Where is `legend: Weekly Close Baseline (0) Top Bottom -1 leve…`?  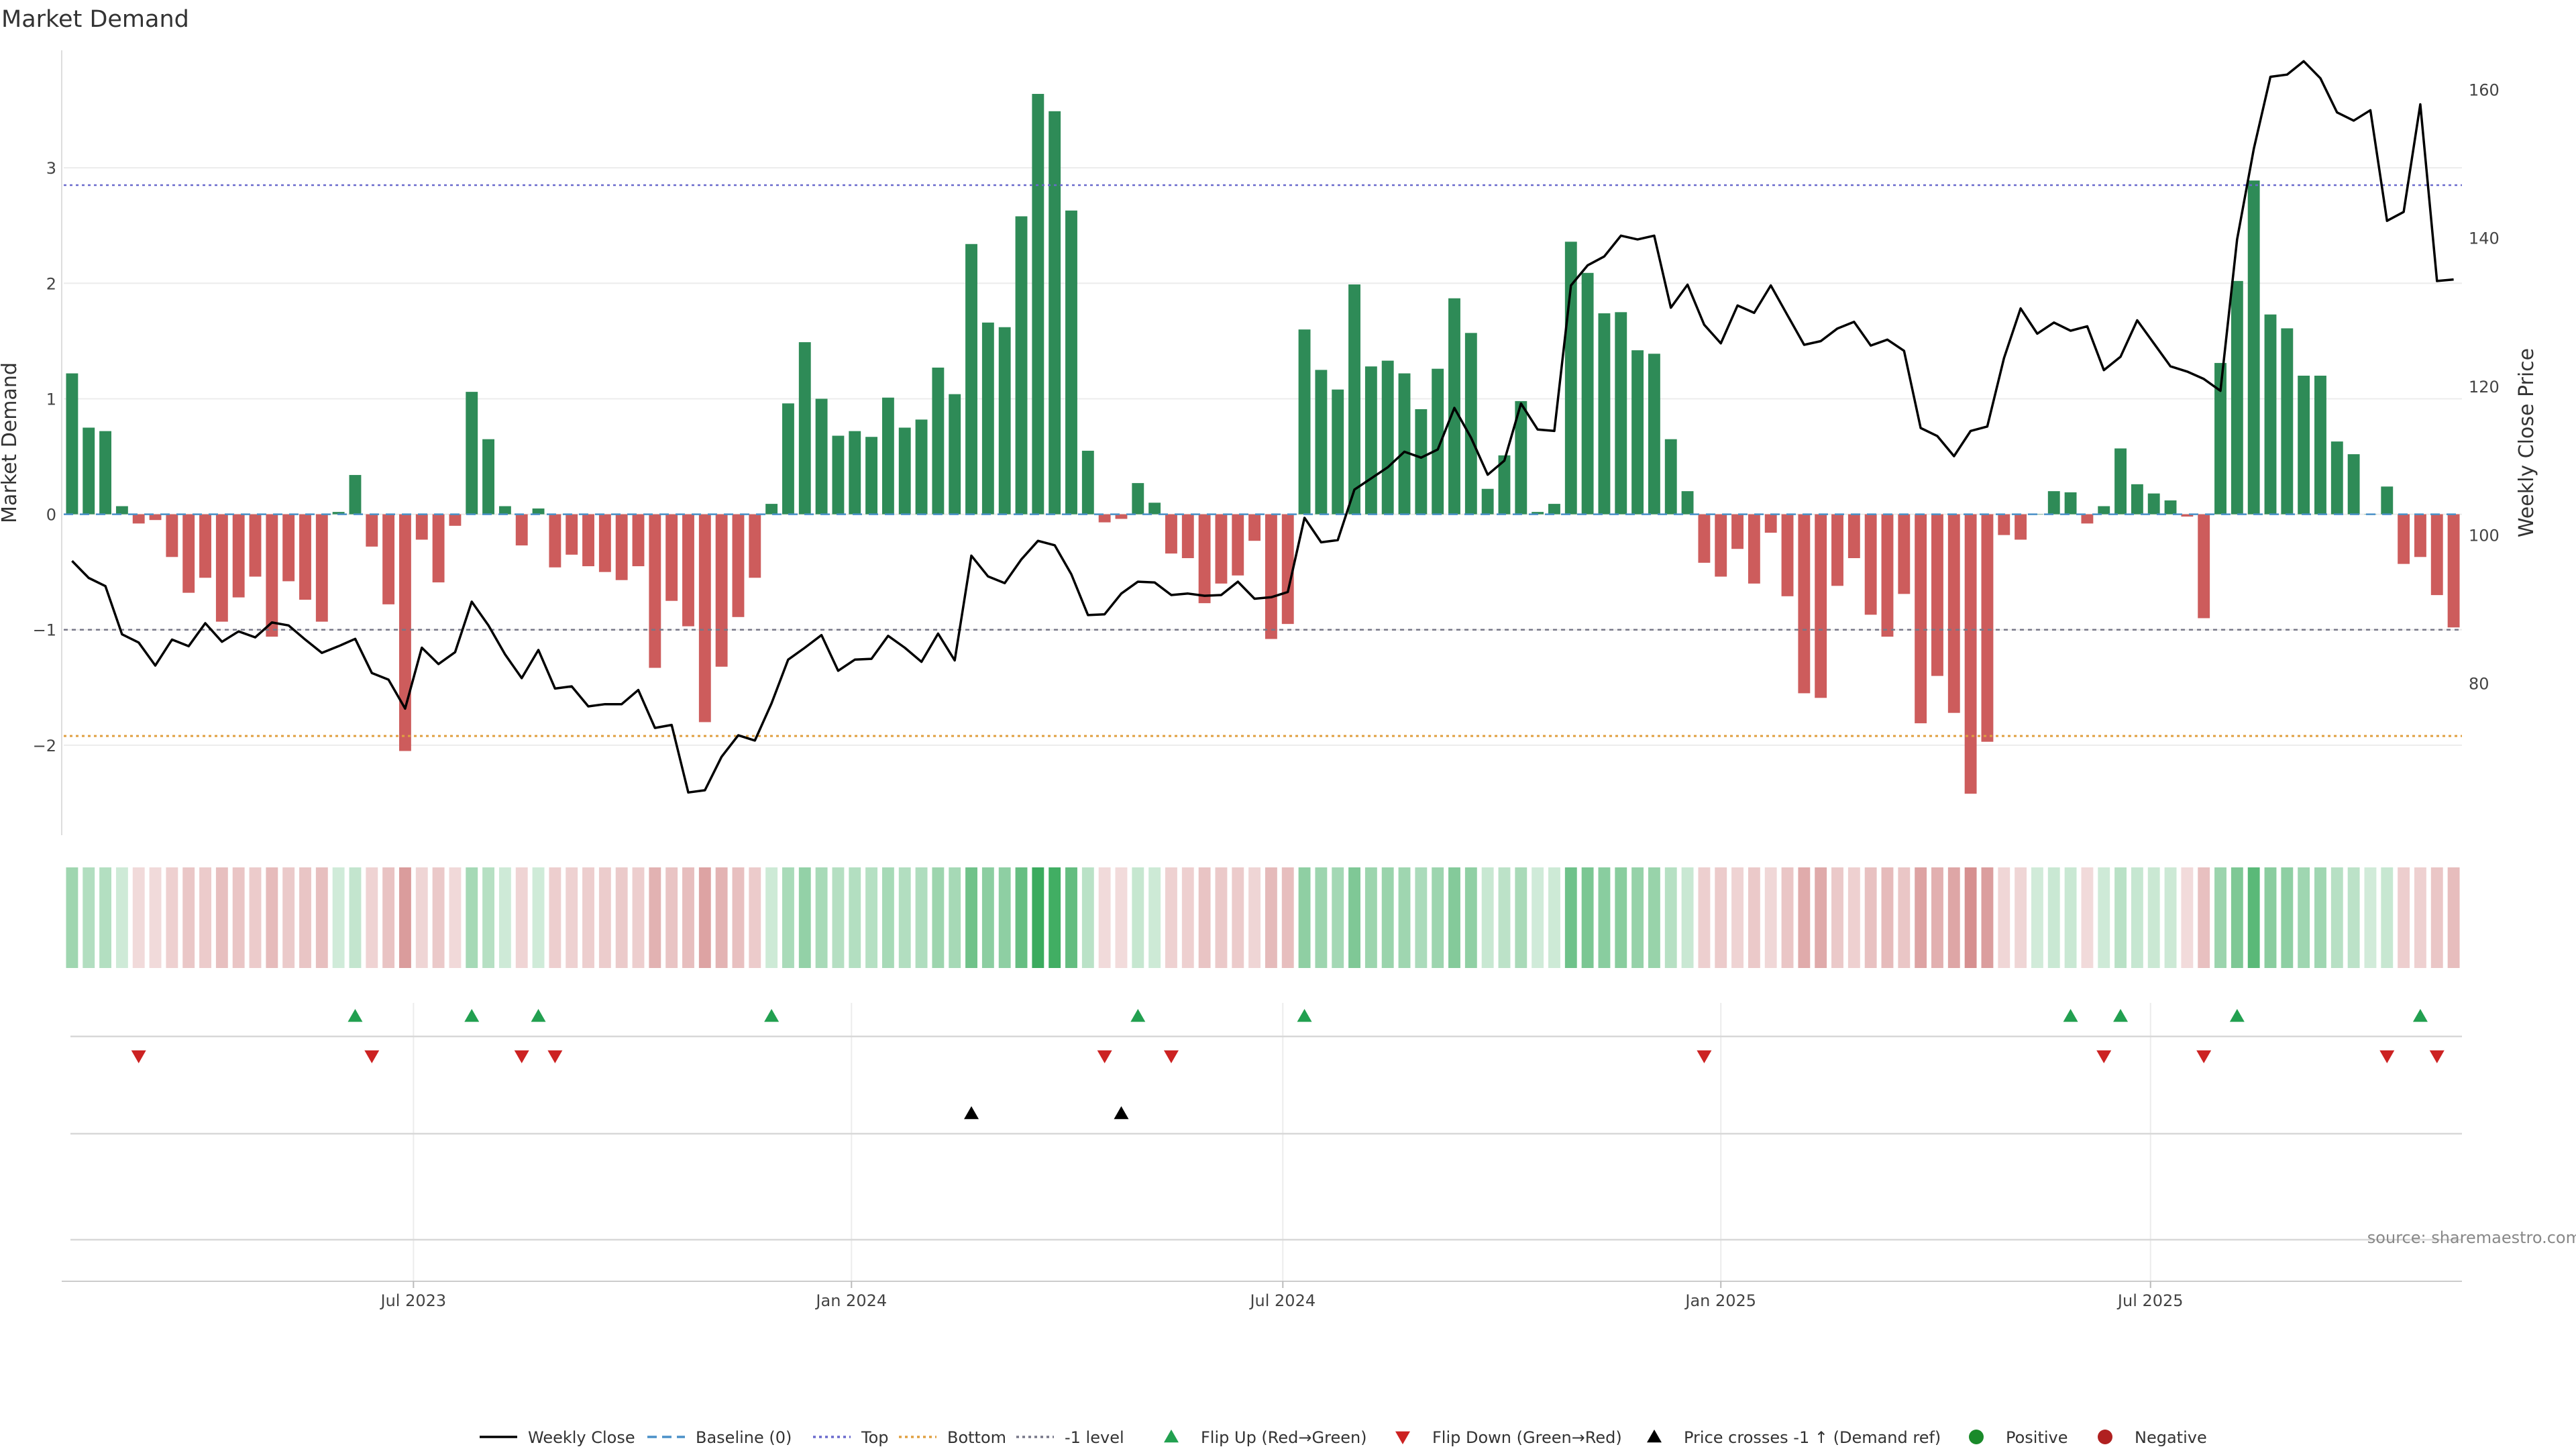 legend: Weekly Close Baseline (0) Top Bottom -1 leve… is located at coordinates (1343, 1437).